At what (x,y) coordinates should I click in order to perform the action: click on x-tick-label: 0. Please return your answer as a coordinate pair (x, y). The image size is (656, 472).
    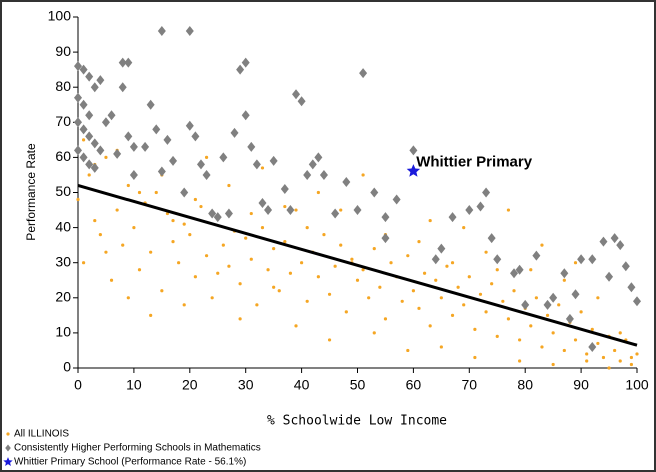
    Looking at the image, I should click on (78, 385).